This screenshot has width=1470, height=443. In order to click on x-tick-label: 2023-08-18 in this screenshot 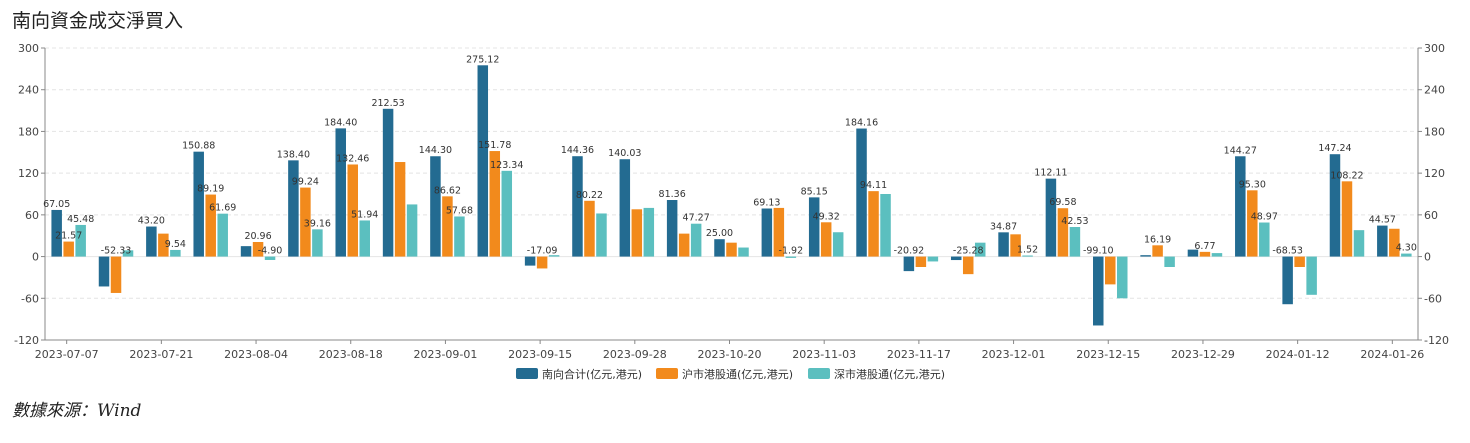, I will do `click(351, 354)`.